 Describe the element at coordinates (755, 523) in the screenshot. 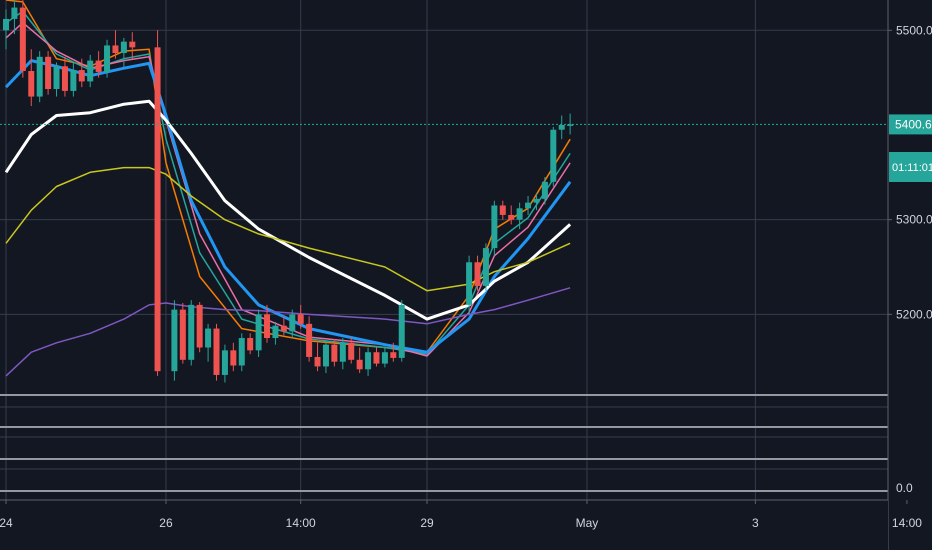

I see `time-tick-label: 3` at that location.